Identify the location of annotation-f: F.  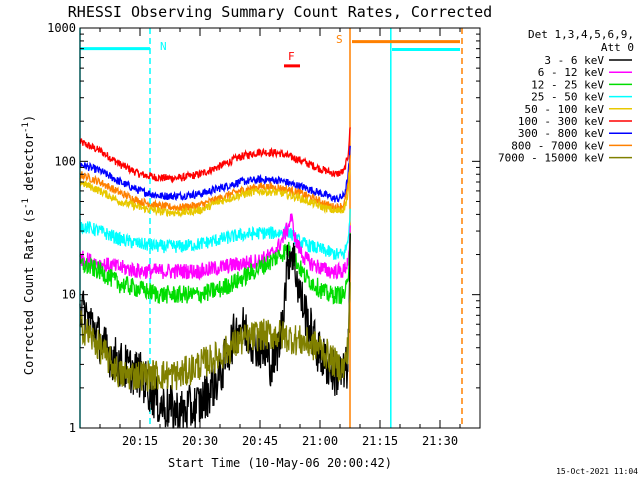
(291, 56).